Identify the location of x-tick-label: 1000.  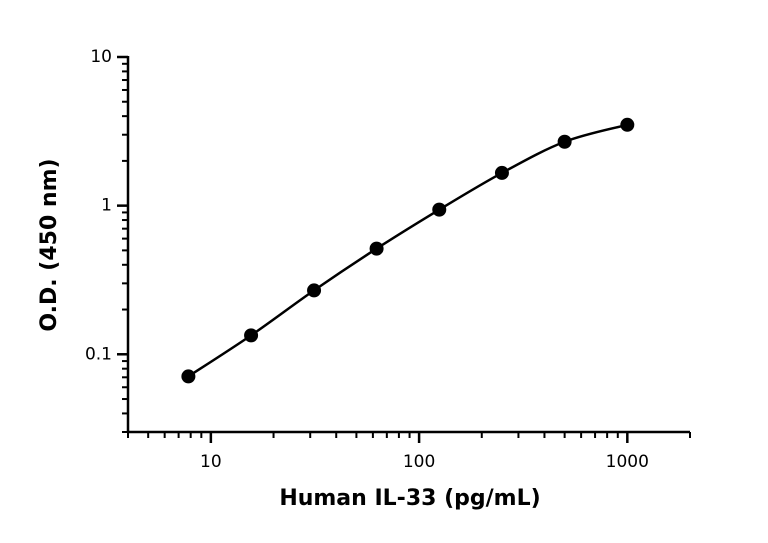
(627, 462).